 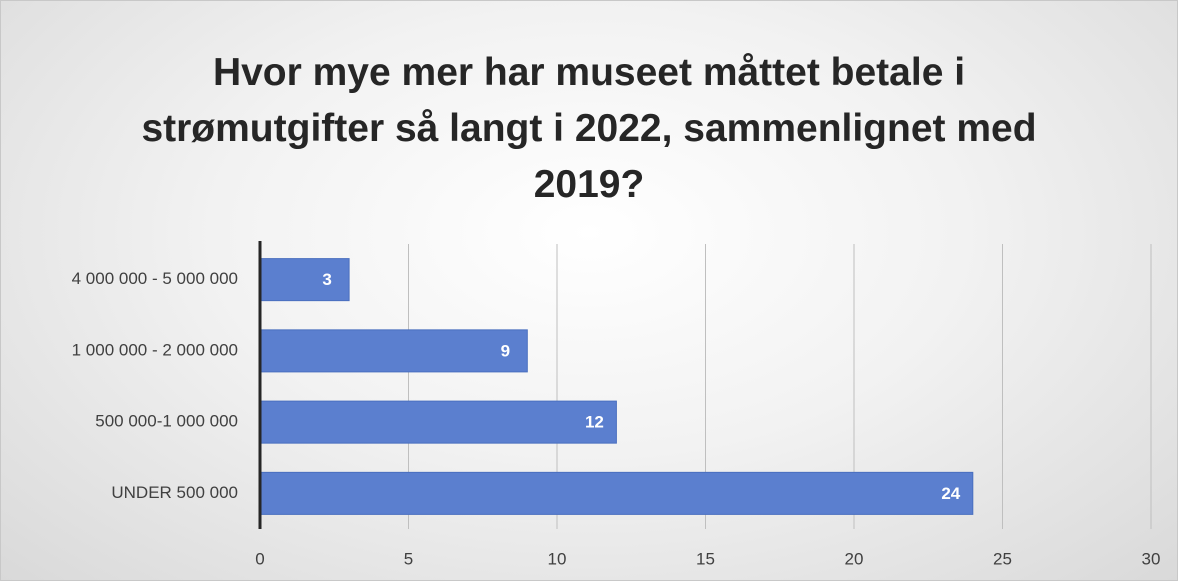 What do you see at coordinates (950, 493) in the screenshot?
I see `data-label: 24` at bounding box center [950, 493].